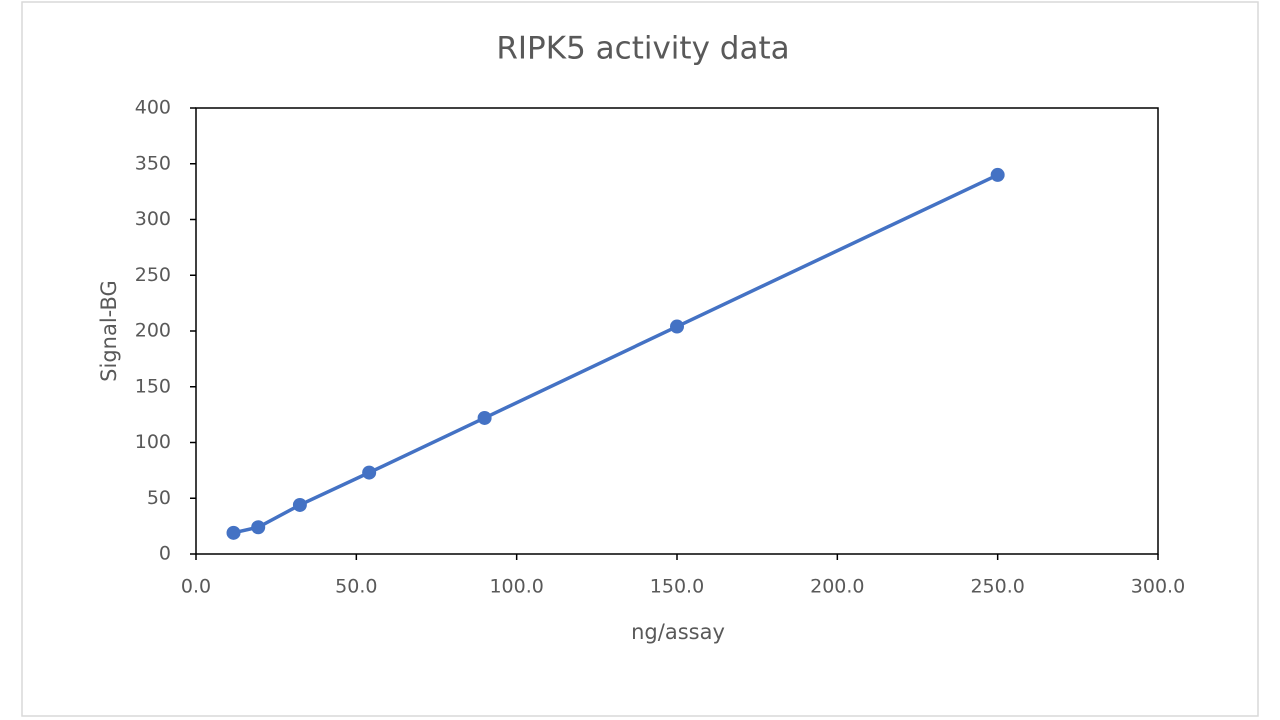  What do you see at coordinates (153, 386) in the screenshot?
I see `y-tick-label: 150` at bounding box center [153, 386].